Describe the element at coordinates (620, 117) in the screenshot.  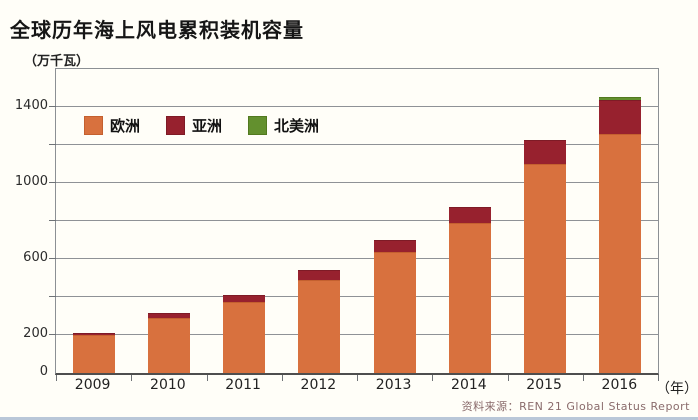
I see `bar-2016-asia-segment` at that location.